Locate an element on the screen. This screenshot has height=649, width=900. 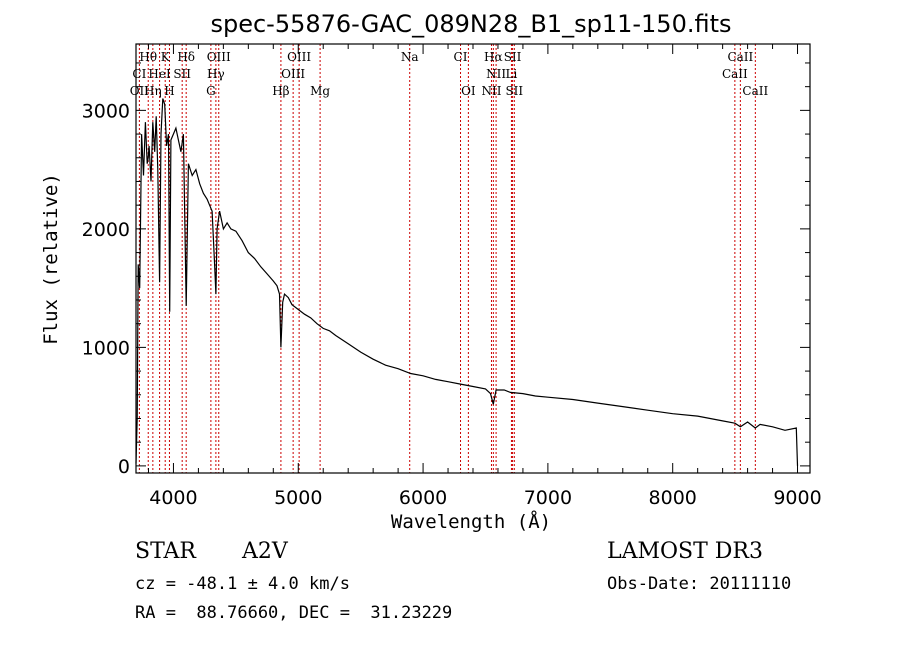
x-axis-label: Wavelength (Å) is located at coordinates (471, 521).